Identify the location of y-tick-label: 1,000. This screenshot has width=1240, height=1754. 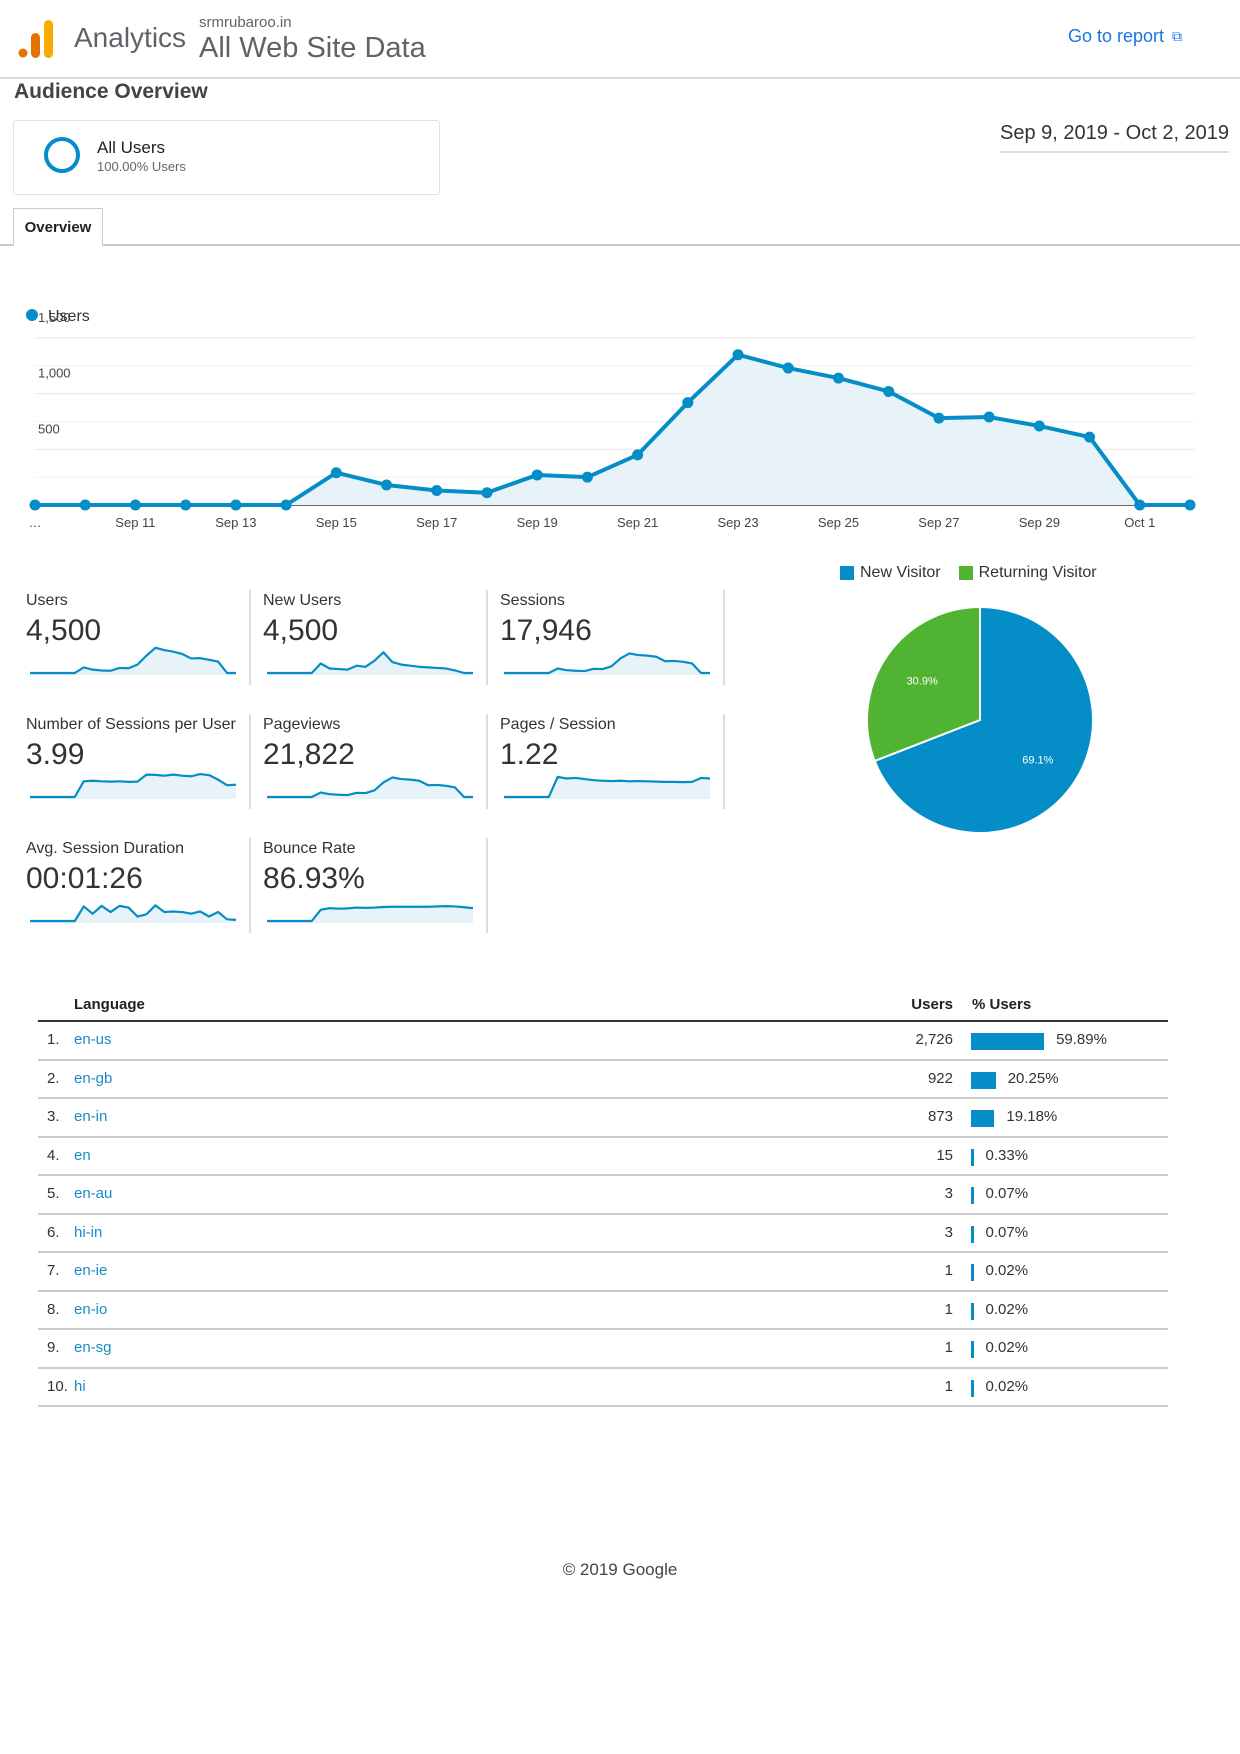
(54, 373).